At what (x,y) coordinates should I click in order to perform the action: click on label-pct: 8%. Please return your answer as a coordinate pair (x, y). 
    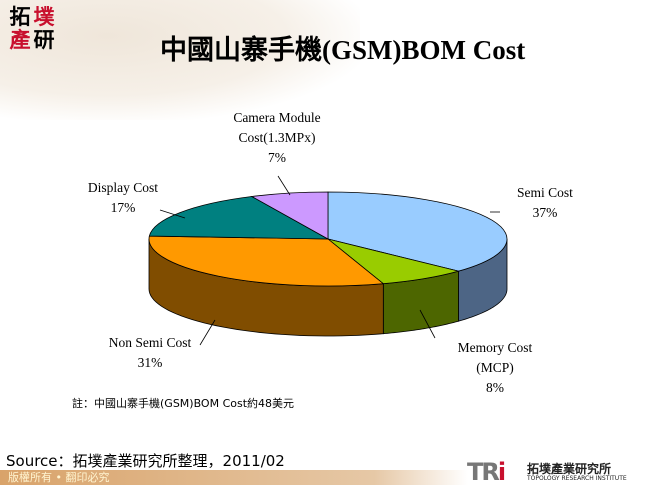
    Looking at the image, I should click on (495, 387).